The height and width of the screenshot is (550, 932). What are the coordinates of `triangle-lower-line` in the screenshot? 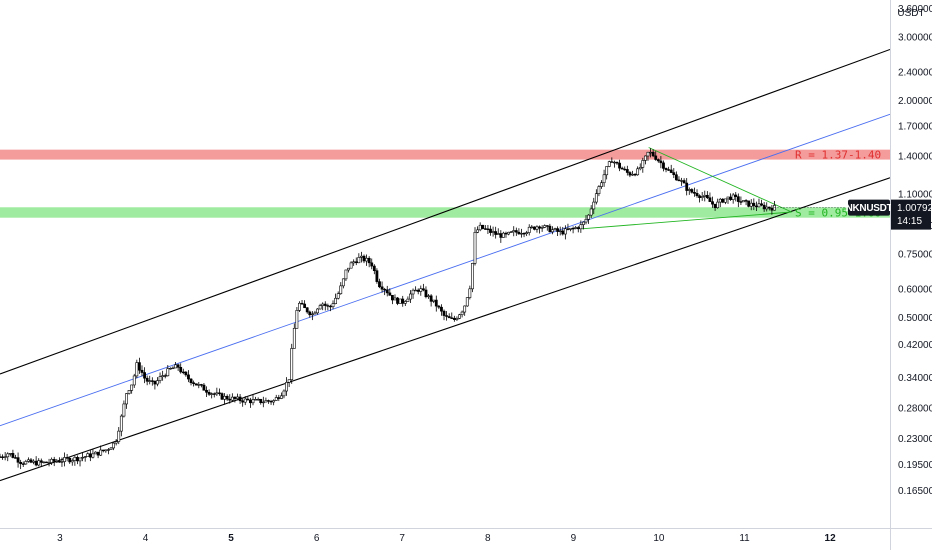 It's located at (686, 220).